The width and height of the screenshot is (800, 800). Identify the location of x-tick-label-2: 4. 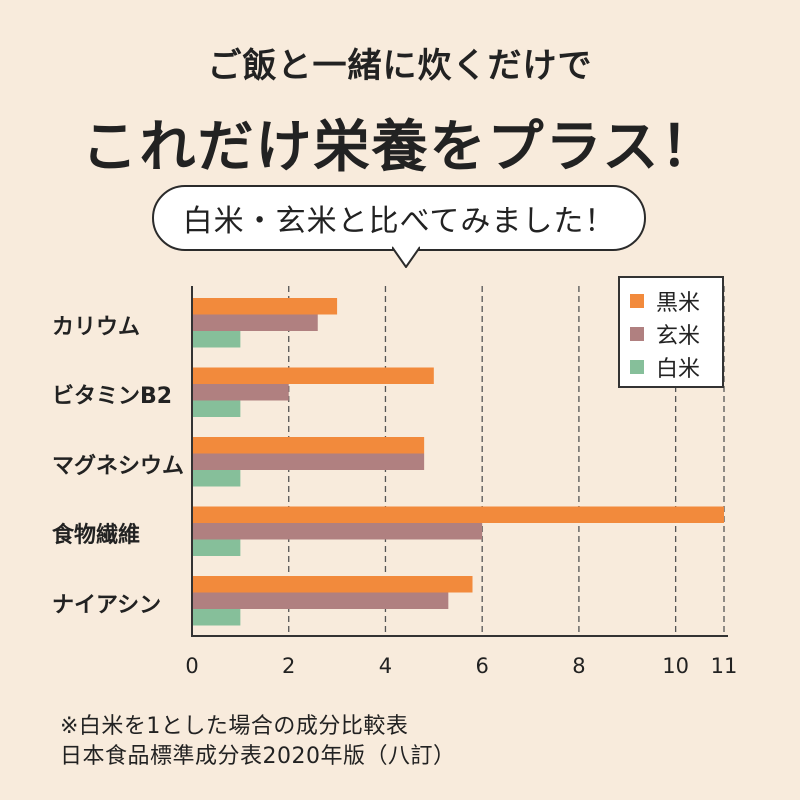
(385, 666).